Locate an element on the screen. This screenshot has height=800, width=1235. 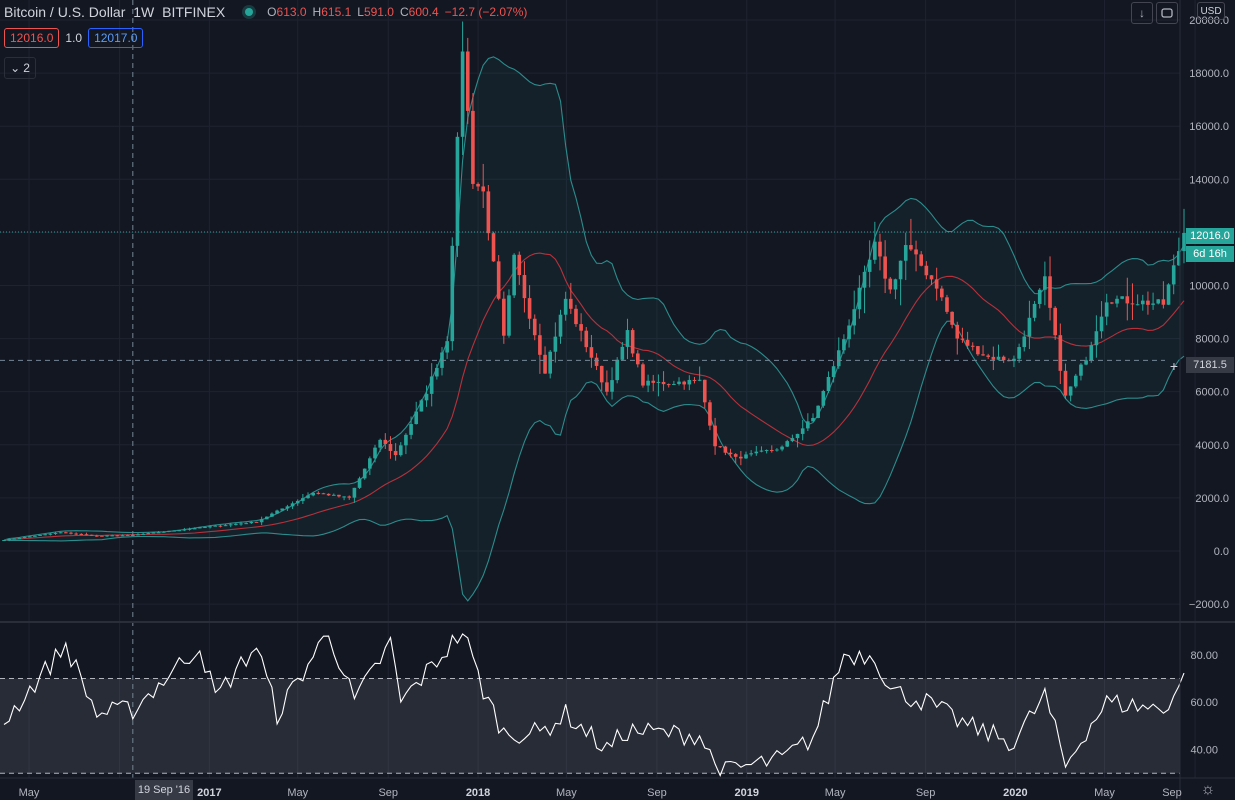
indicators-toggle-button: ⌄ 2 is located at coordinates (20, 68).